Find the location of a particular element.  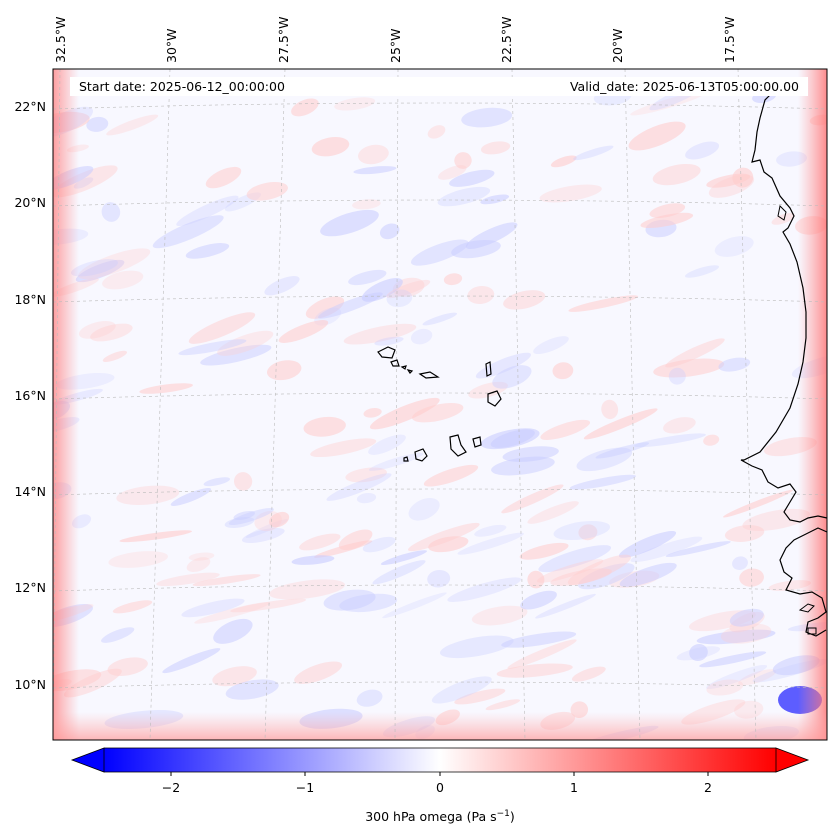

africa-coastline-south is located at coordinates (803, 582).